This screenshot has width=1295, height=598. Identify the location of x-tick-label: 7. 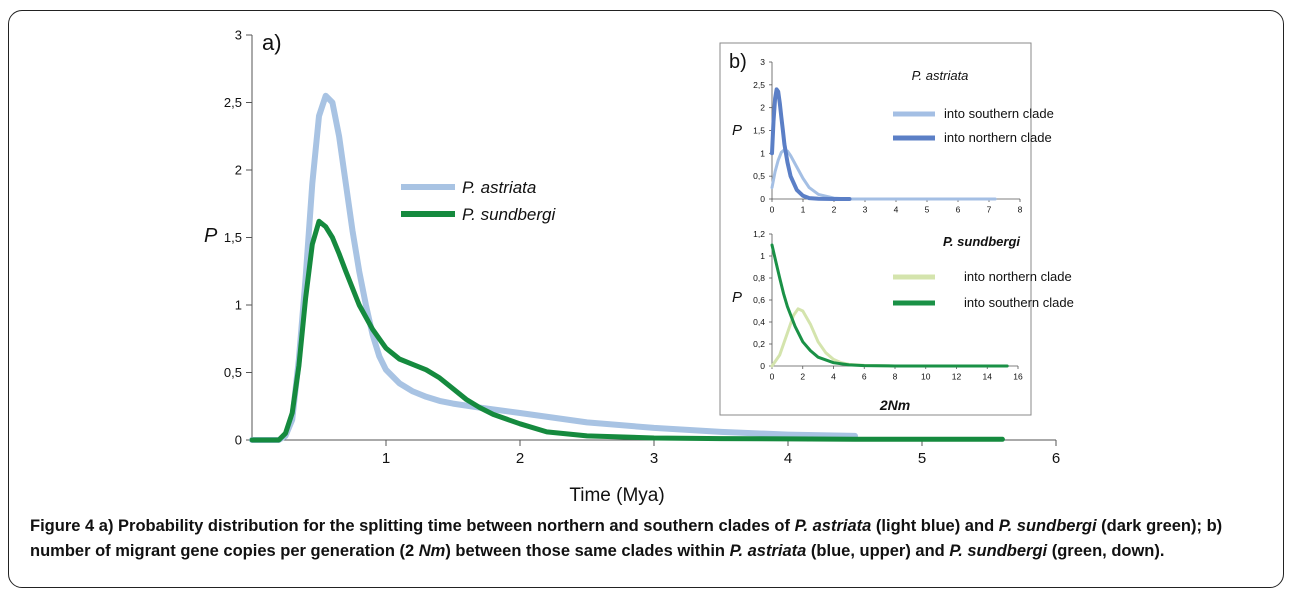
(989, 210).